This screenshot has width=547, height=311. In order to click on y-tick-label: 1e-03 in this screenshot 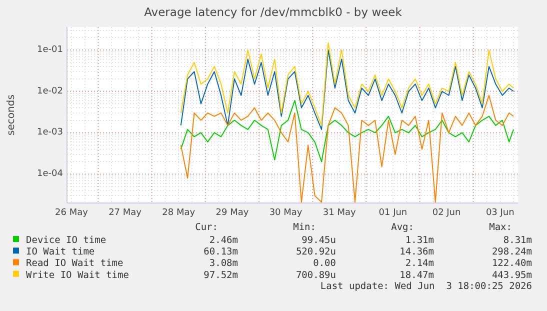, I will do `click(50, 133)`.